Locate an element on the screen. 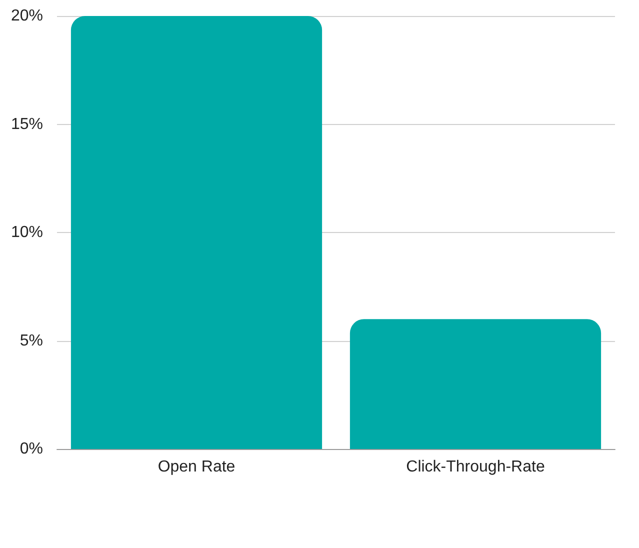 The image size is (639, 548). y-tick-label: 5% is located at coordinates (31, 341).